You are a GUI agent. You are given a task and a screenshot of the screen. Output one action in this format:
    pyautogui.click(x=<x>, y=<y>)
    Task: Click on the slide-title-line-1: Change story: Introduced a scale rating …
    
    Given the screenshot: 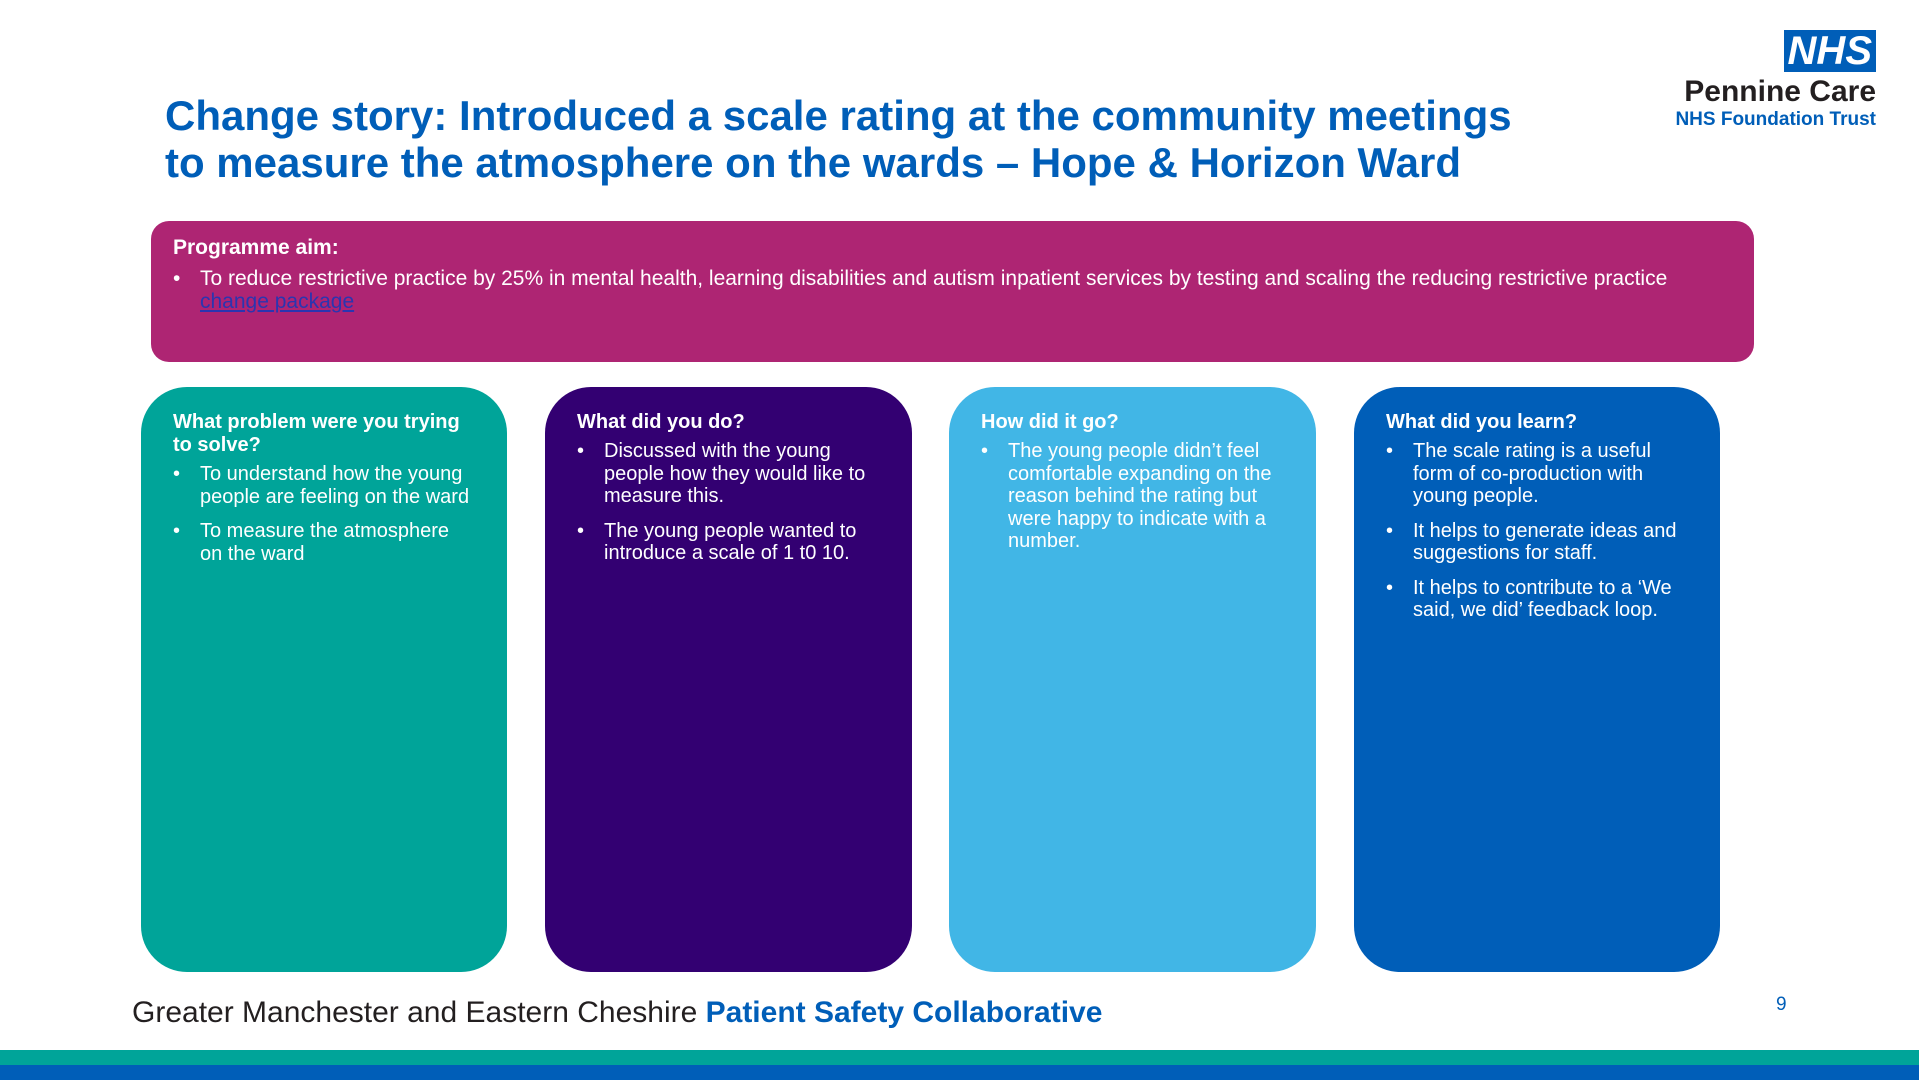 What is the action you would take?
    pyautogui.click(x=838, y=115)
    